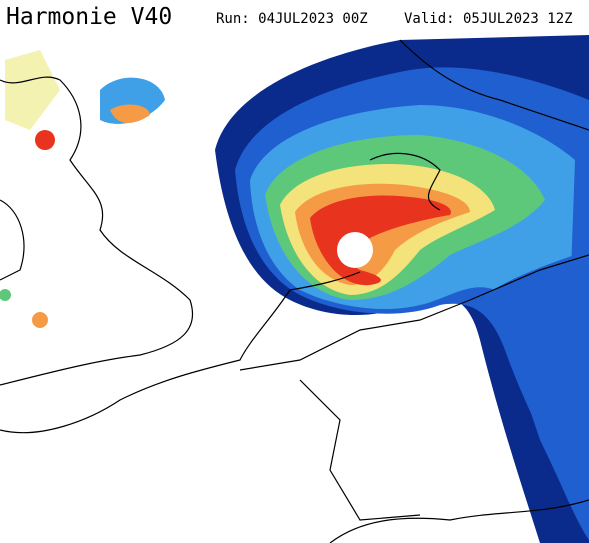  Describe the element at coordinates (494, 85) in the screenshot. I see `coast-scandinavia` at that location.